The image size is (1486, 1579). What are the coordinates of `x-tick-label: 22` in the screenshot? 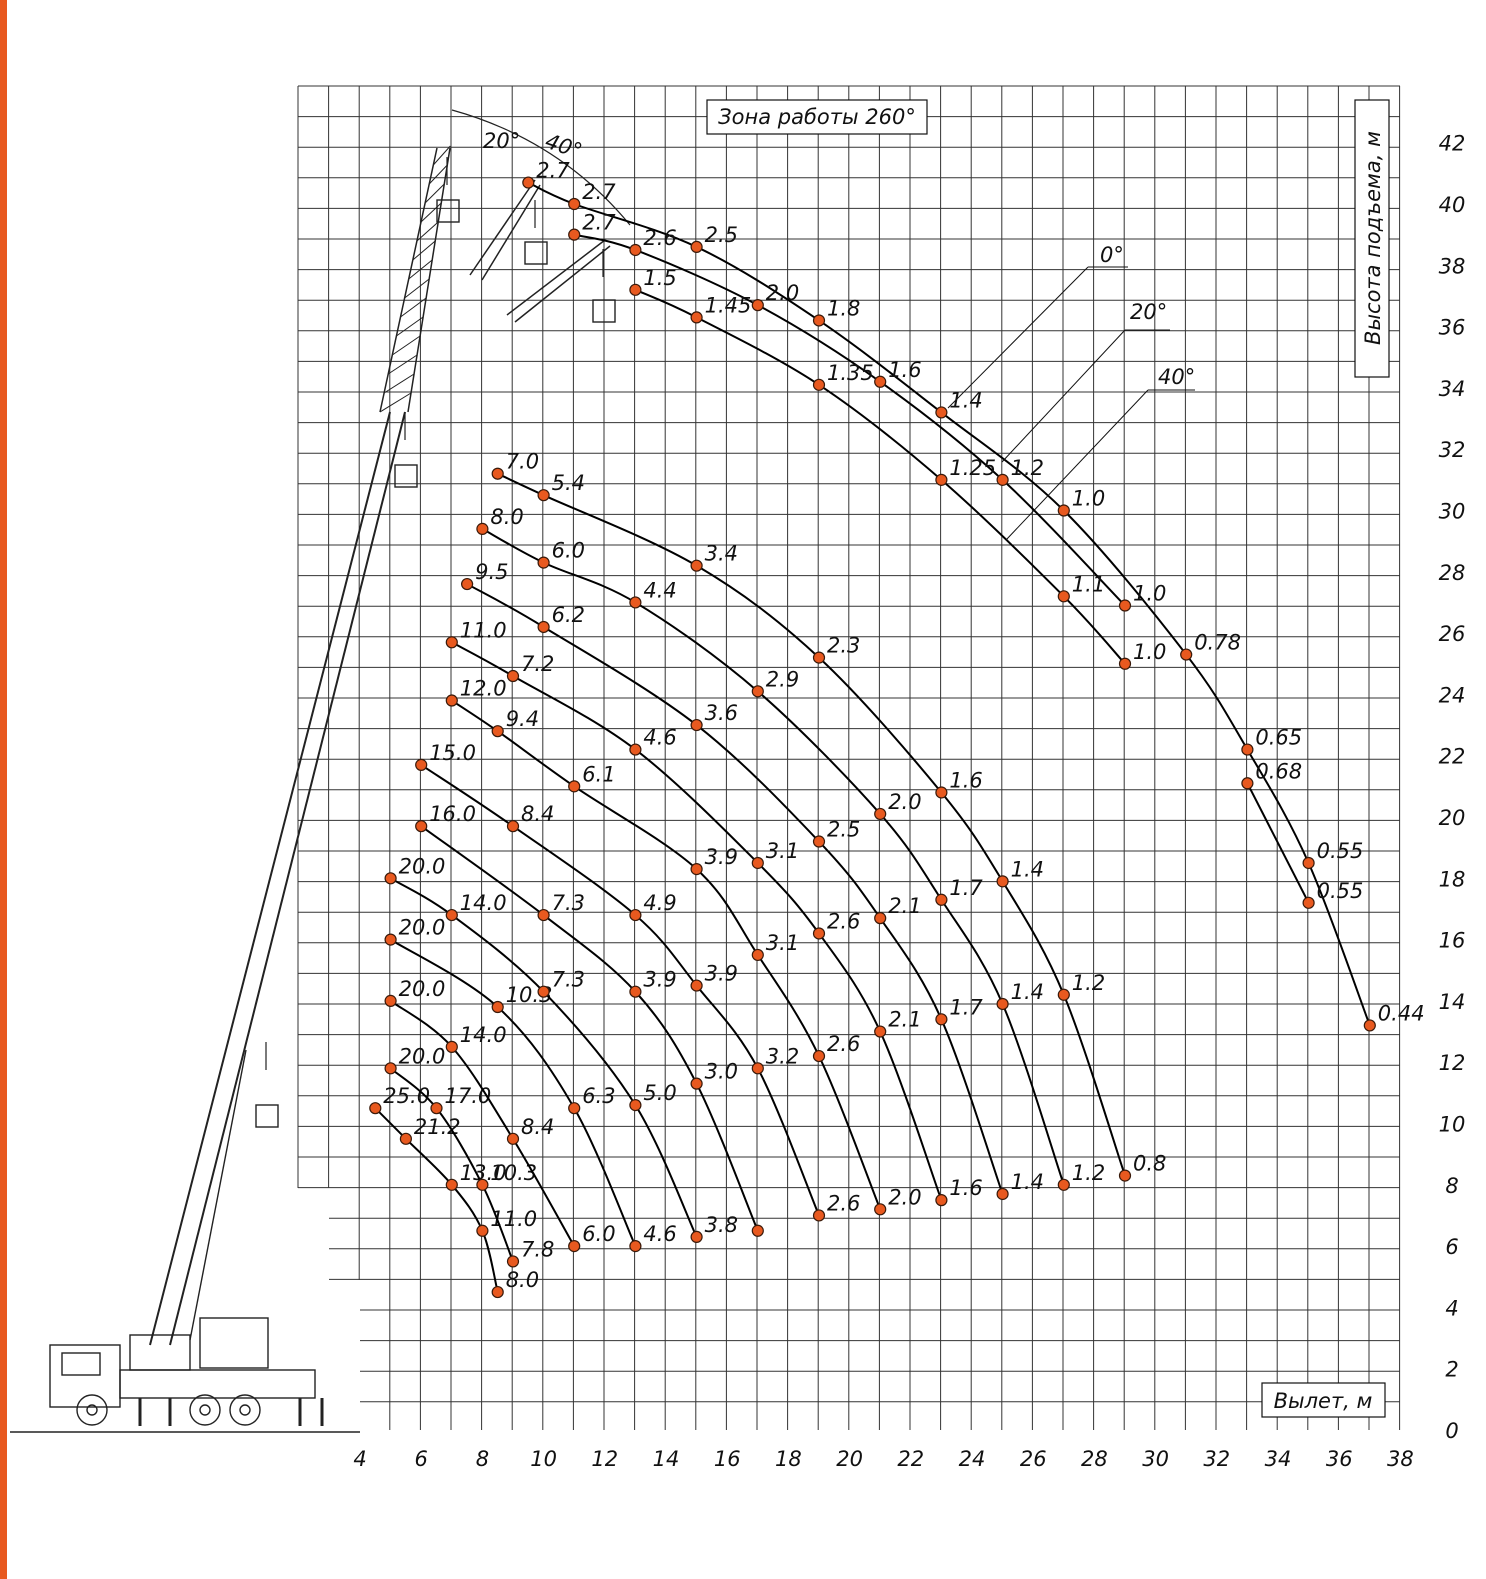 It's located at (910, 1459).